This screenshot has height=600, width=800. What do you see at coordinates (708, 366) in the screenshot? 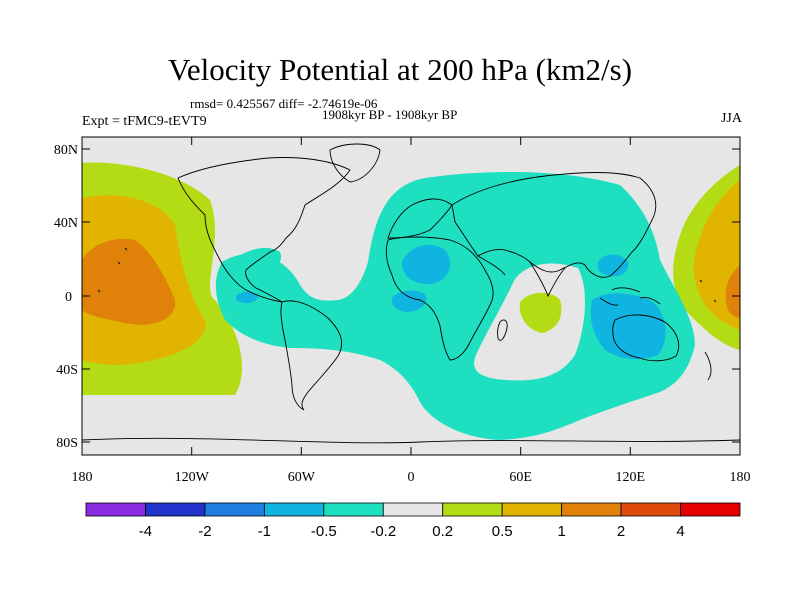
I see `coast-new-zealand` at bounding box center [708, 366].